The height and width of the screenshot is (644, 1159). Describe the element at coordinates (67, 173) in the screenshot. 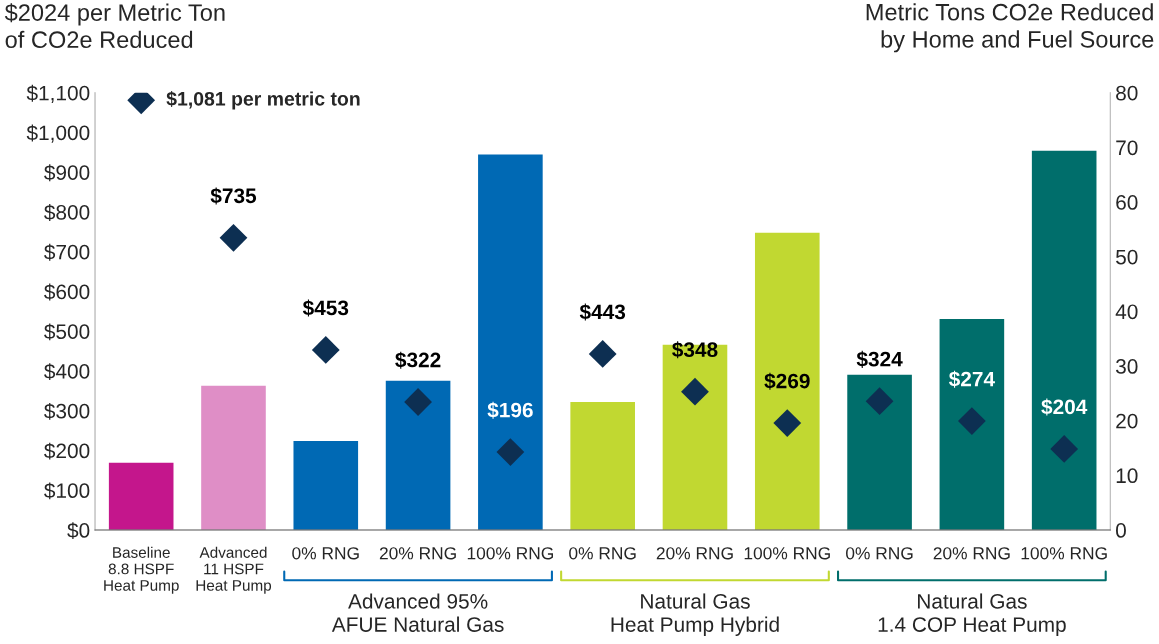

I see `y-tick-label: $900` at that location.